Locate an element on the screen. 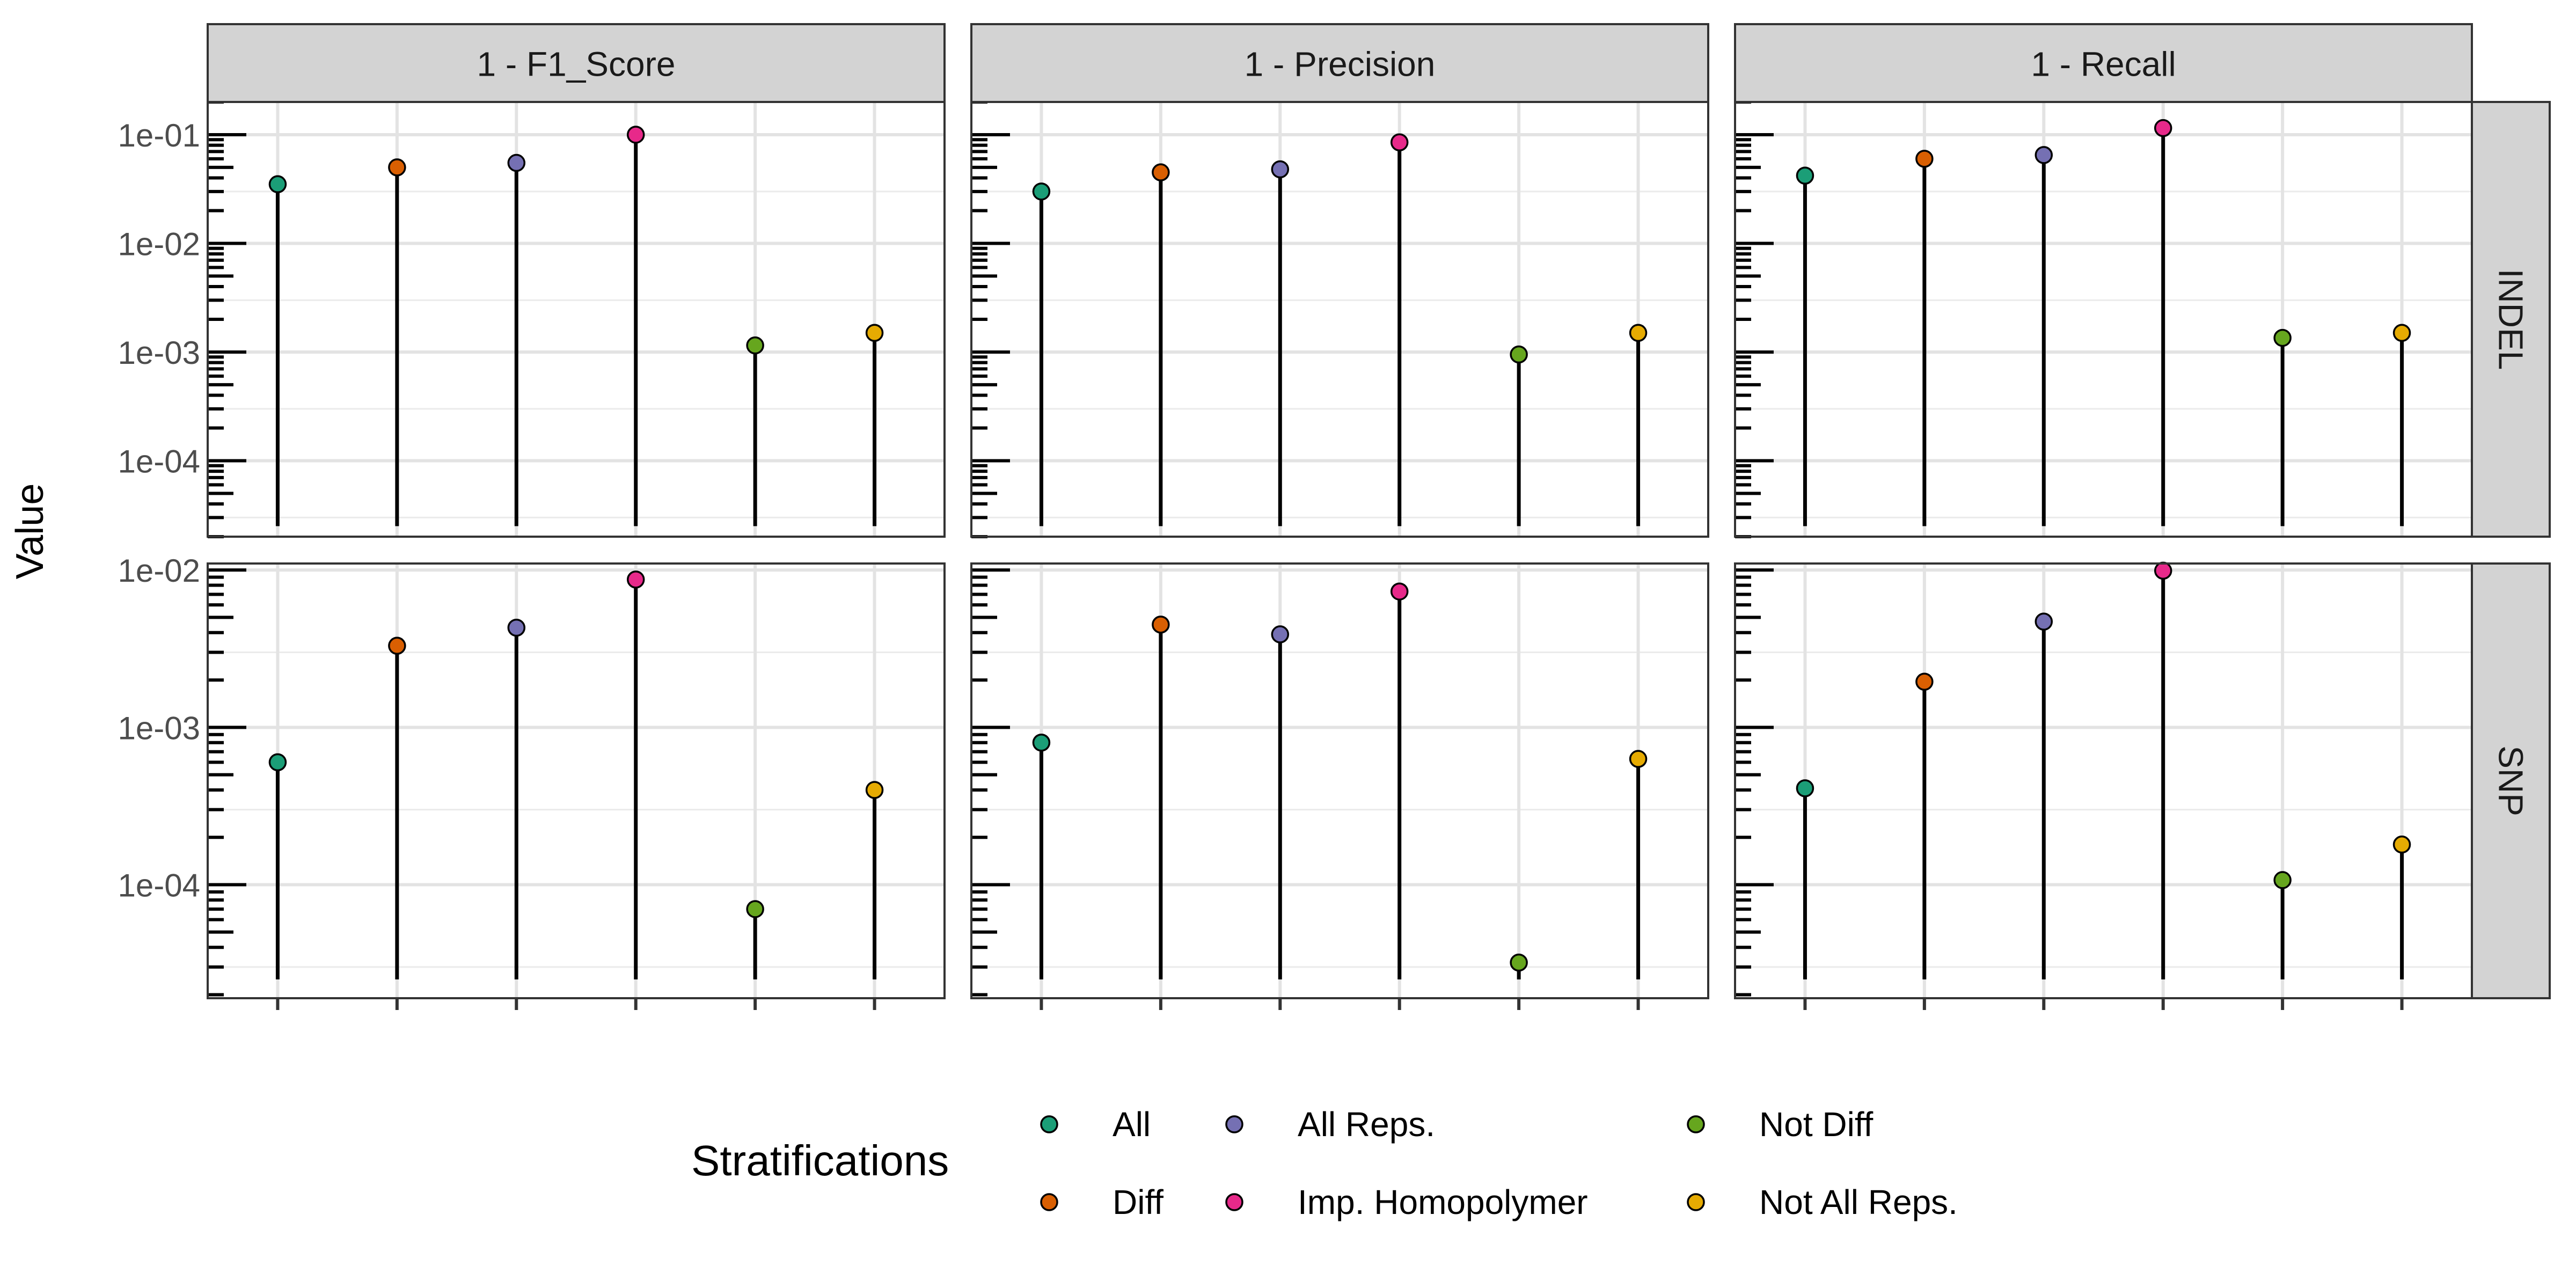  facet-strip-label: SNP is located at coordinates (2511, 780).